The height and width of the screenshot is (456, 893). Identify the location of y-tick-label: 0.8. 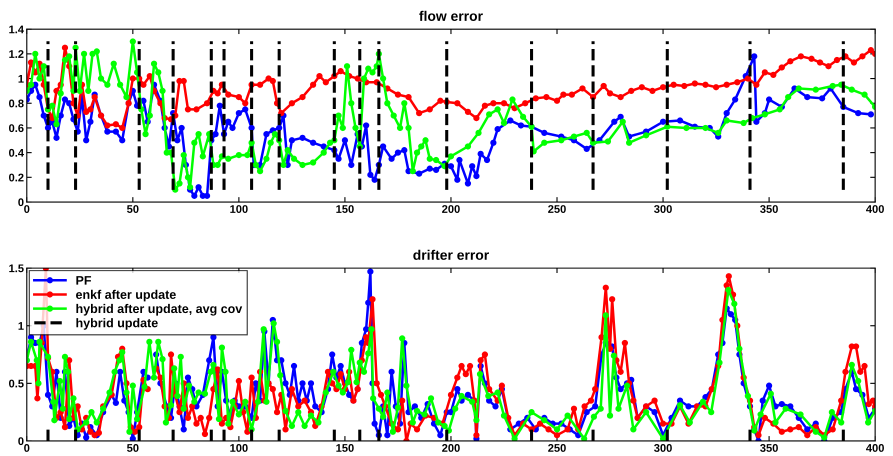
(16, 104).